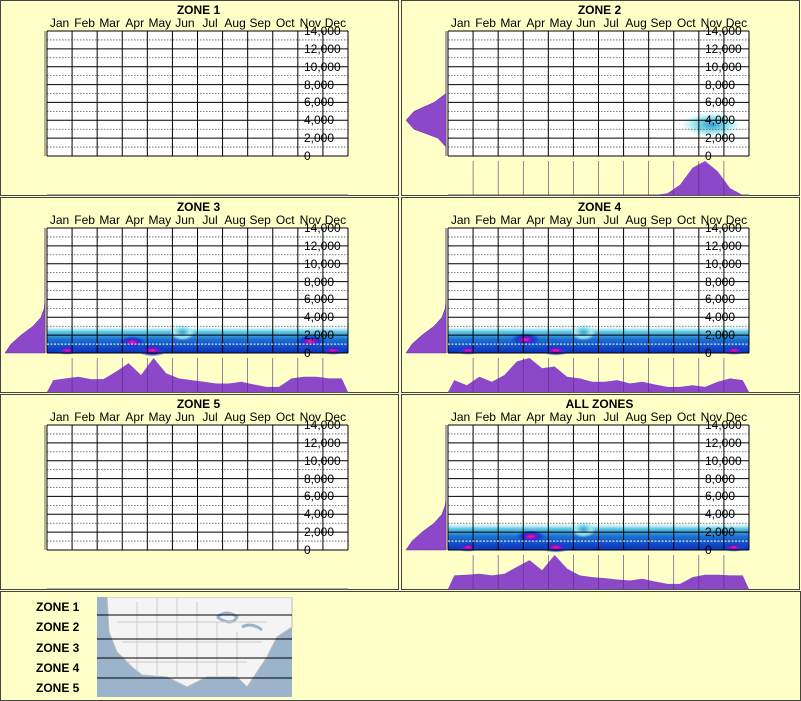 Image resolution: width=801 pixels, height=701 pixels. I want to click on legend-zone-3: ZONE 3, so click(58, 648).